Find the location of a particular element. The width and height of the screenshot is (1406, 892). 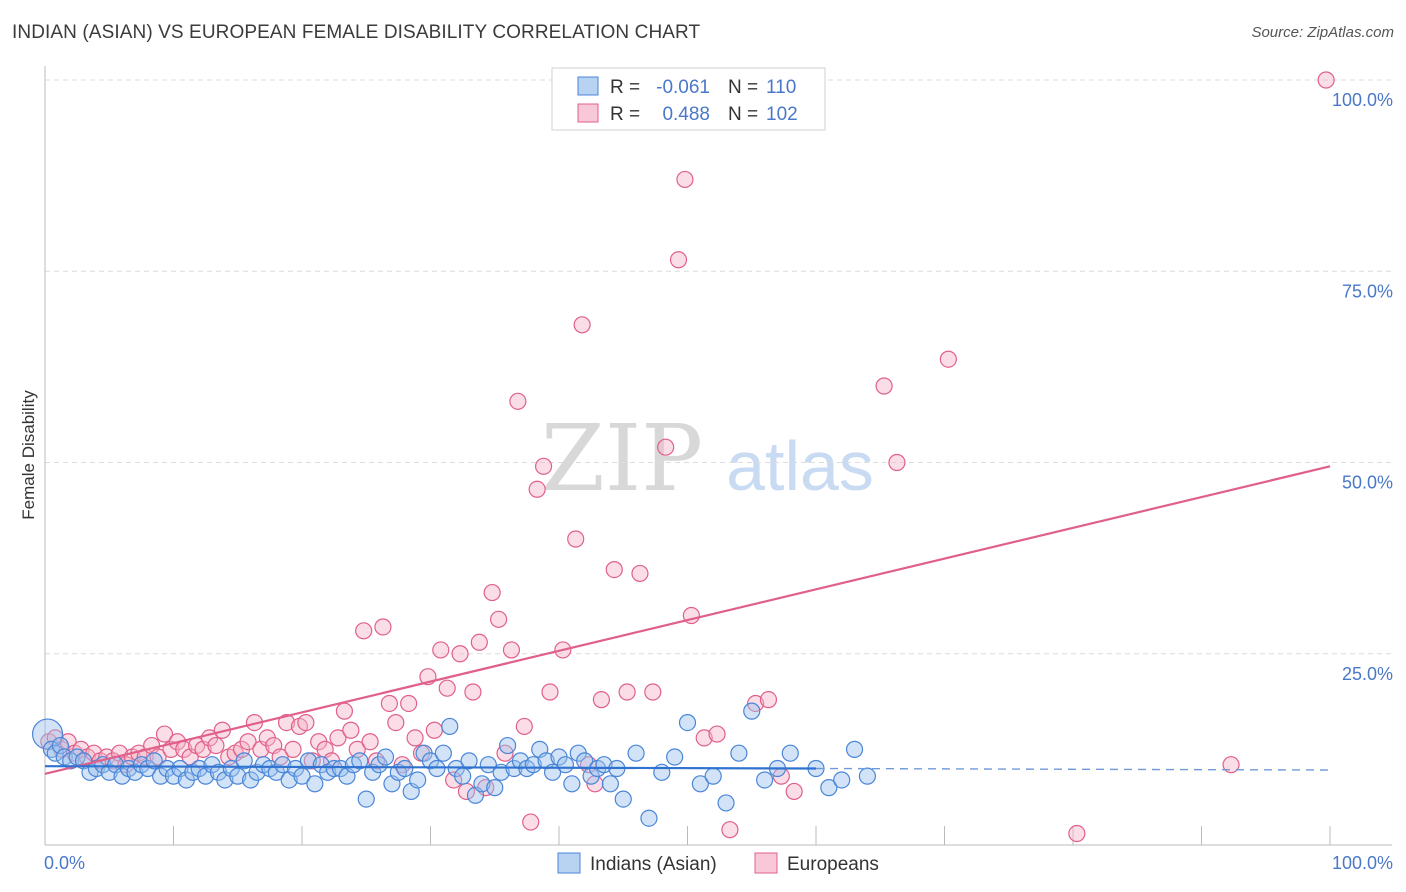

legend-r-value-1: -0.061 is located at coordinates (683, 87).